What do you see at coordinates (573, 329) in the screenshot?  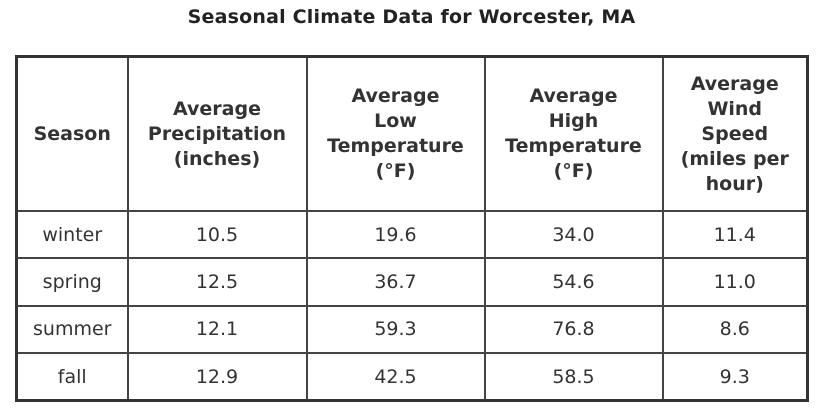 I see `cell-high-temperature: 76.8` at bounding box center [573, 329].